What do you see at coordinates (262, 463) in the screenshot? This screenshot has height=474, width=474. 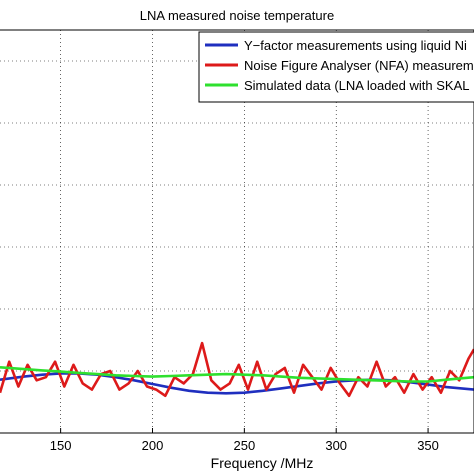 I see `x-axis-label: Frequency /MHz` at bounding box center [262, 463].